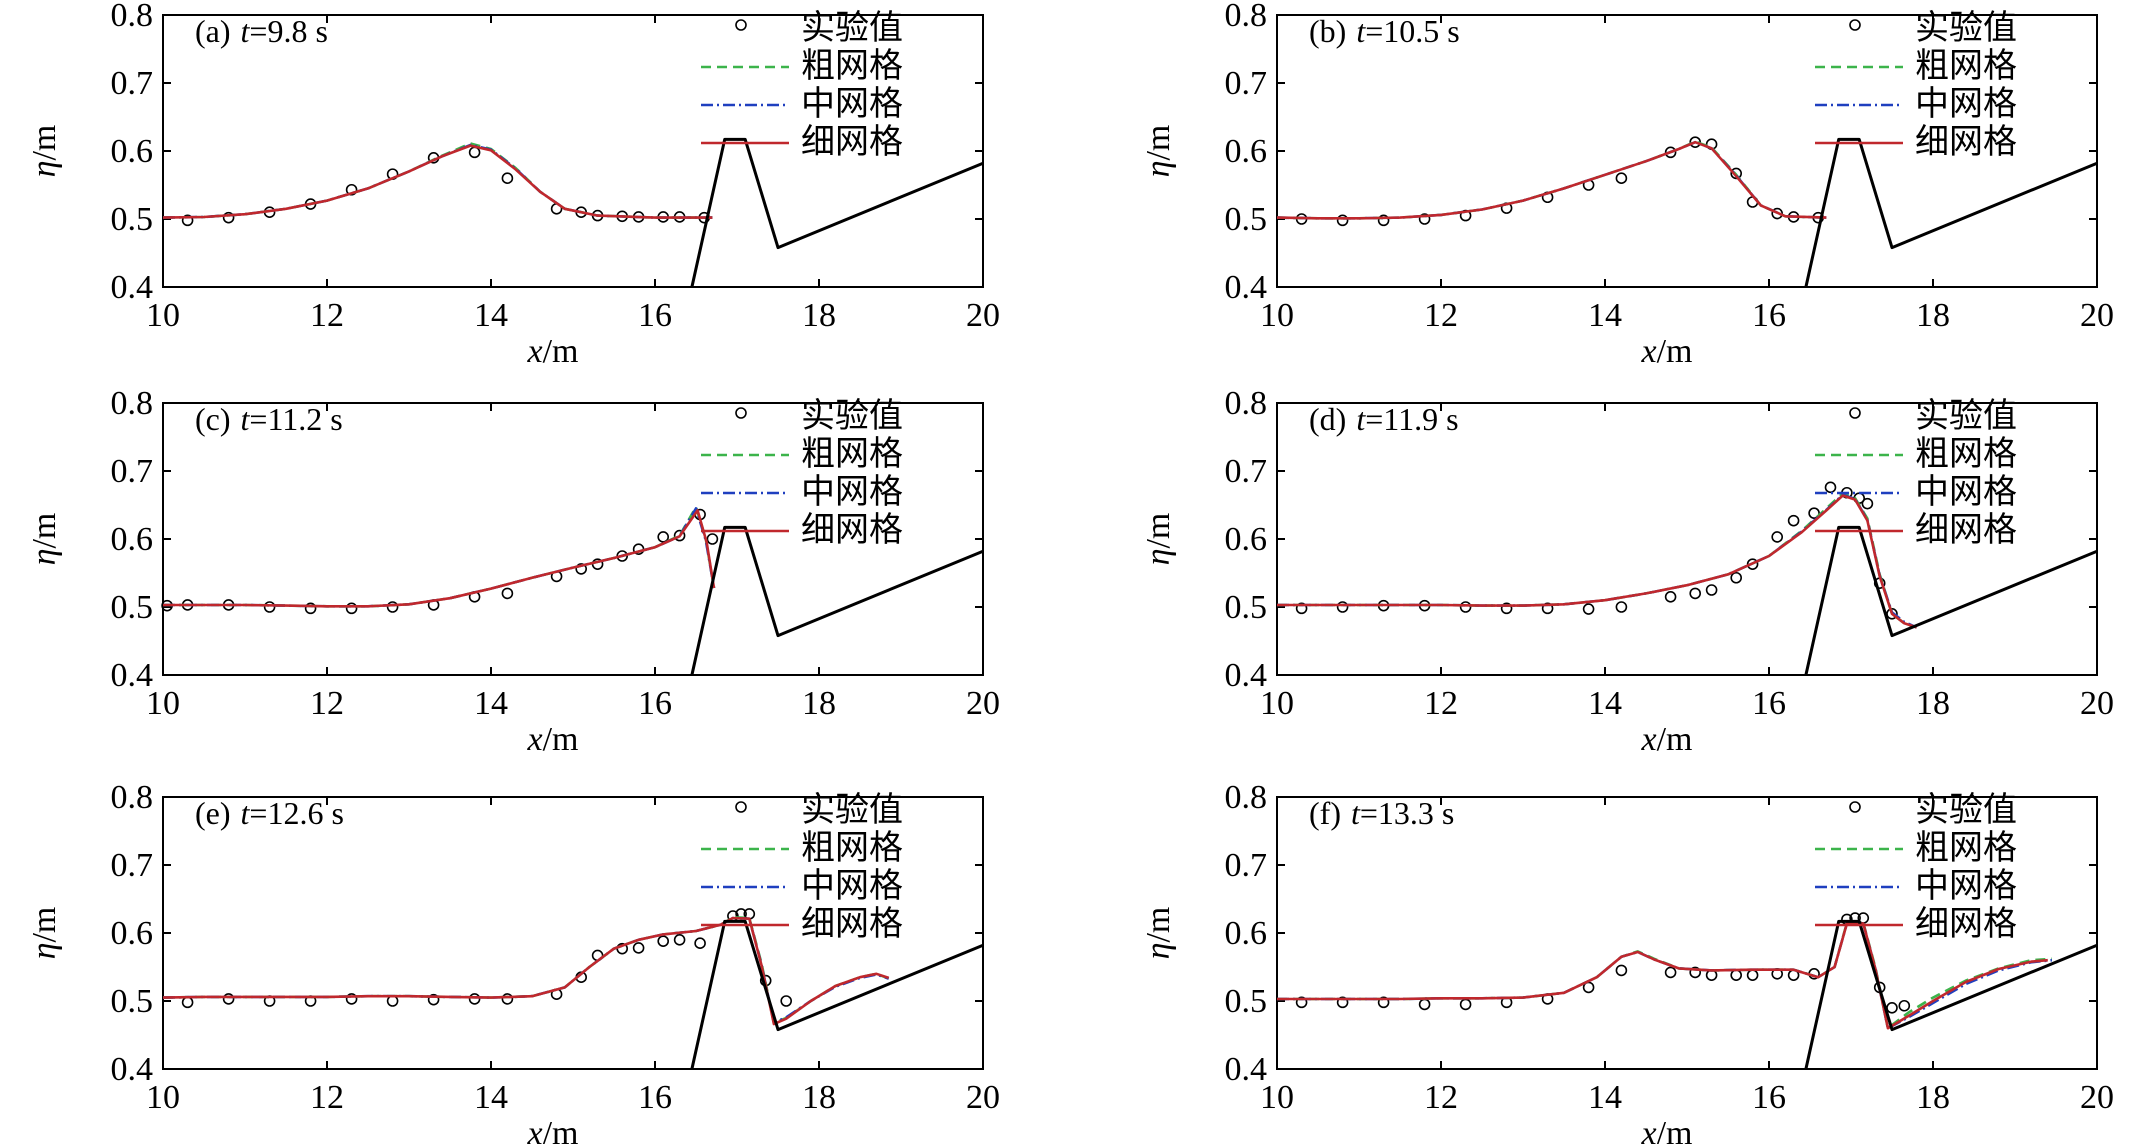 The height and width of the screenshot is (1144, 2136). I want to click on panel-title: (d) t=11.9 s, so click(1384, 419).